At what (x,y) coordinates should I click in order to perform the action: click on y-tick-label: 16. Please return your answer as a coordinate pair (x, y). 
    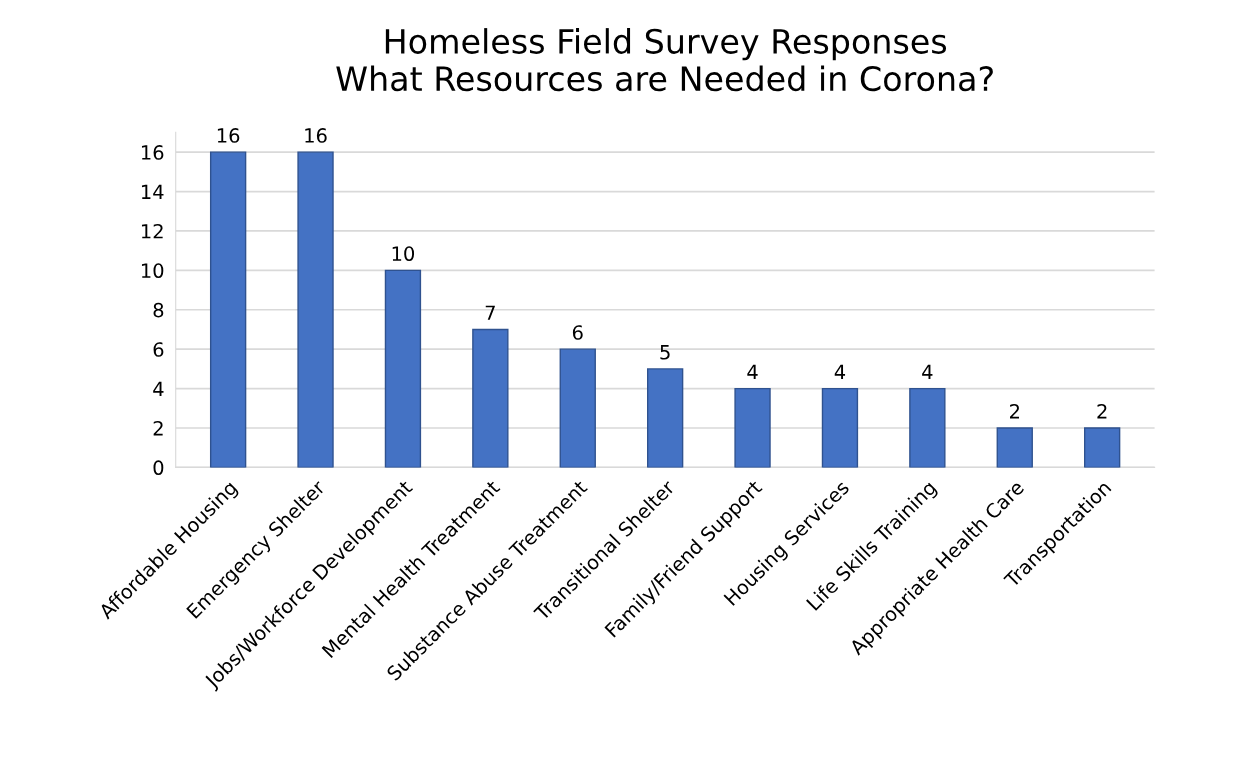
    Looking at the image, I should click on (152, 152).